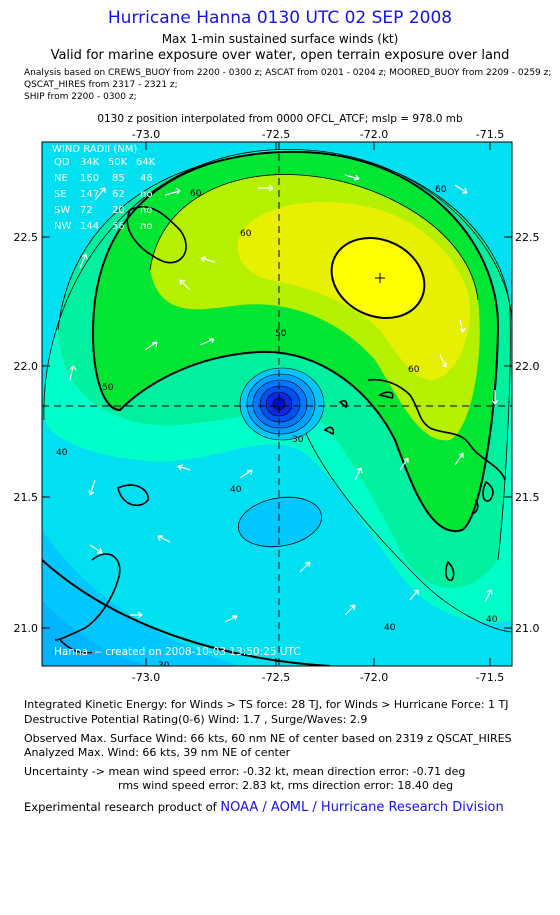 This screenshot has width=560, height=915. What do you see at coordinates (280, 18) in the screenshot?
I see `page-title: Hurricane Hanna 0130 UTC 02 SEP 2008` at bounding box center [280, 18].